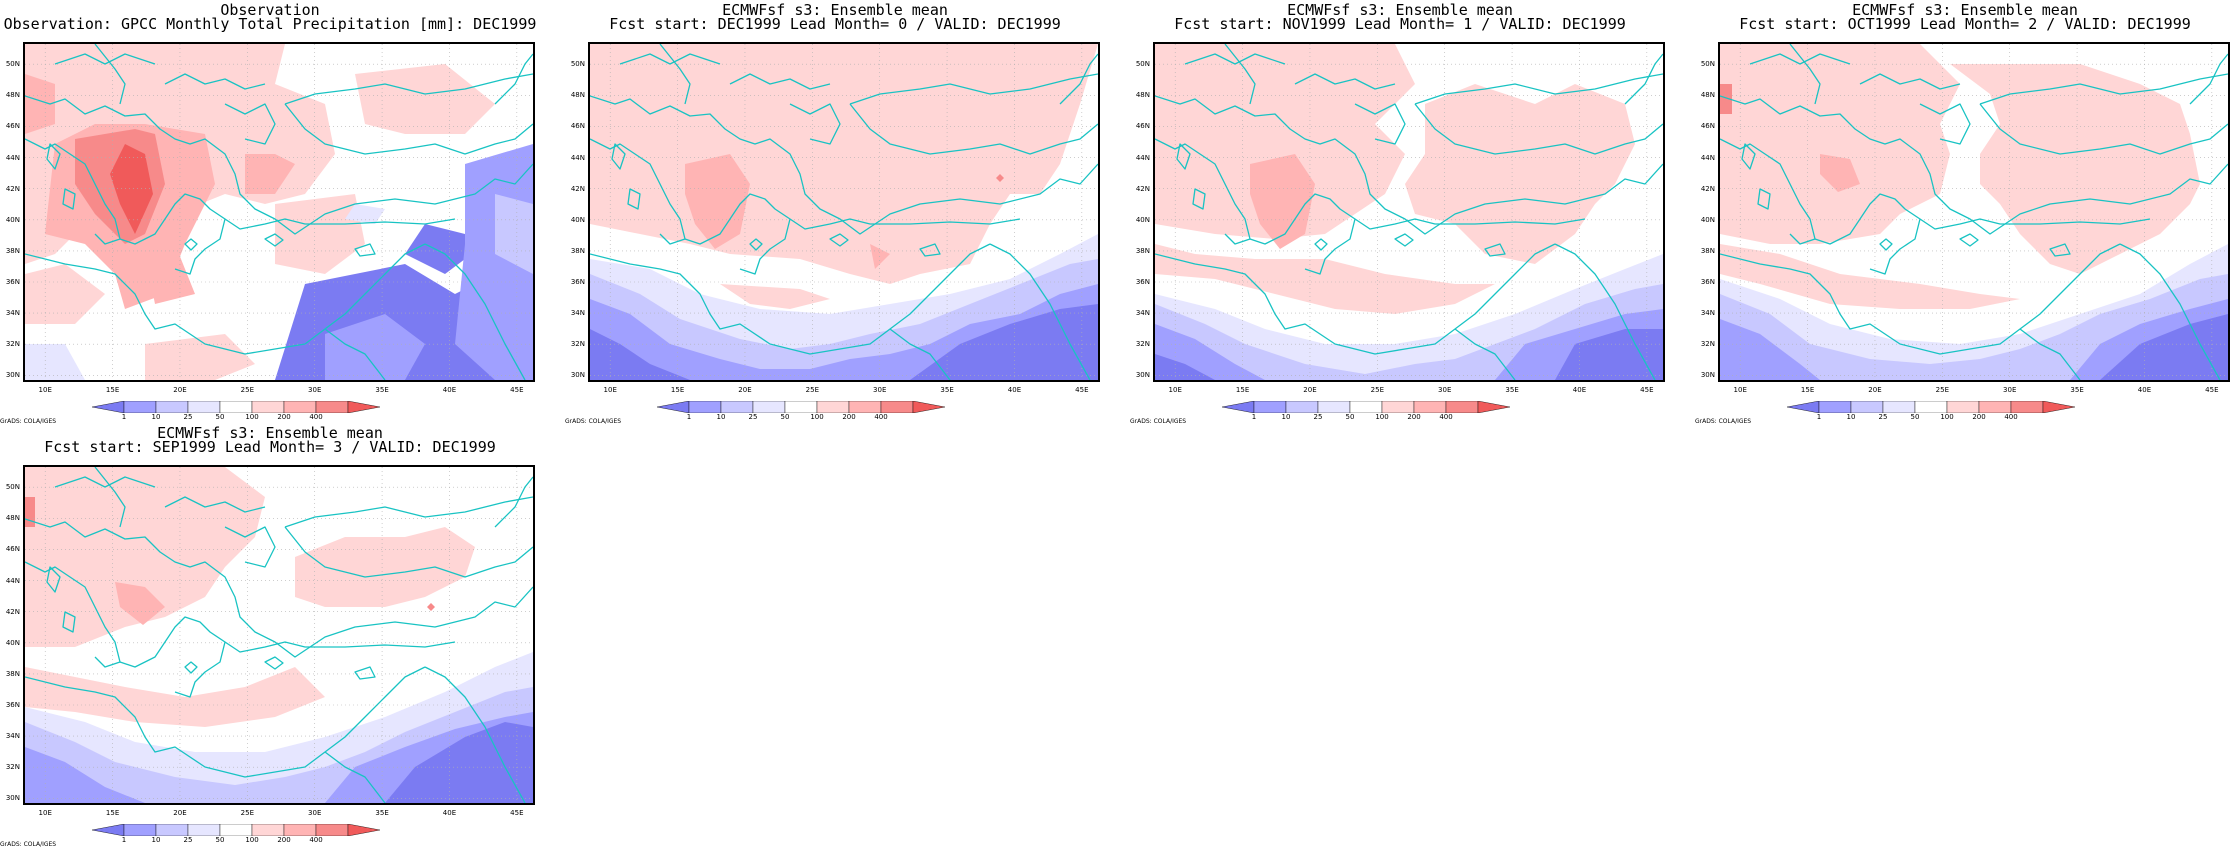 The height and width of the screenshot is (848, 2240). What do you see at coordinates (270, 10) in the screenshot?
I see `panel-title-line1: Observation` at bounding box center [270, 10].